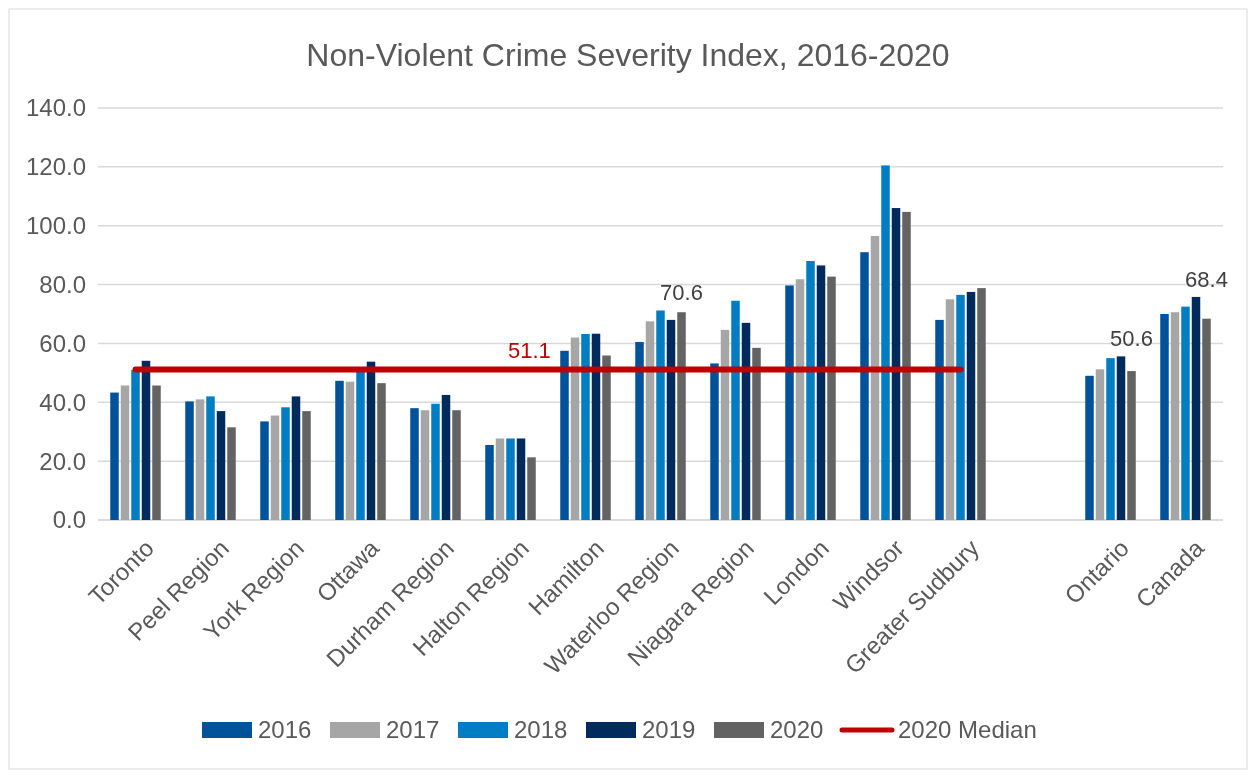 The height and width of the screenshot is (777, 1254). I want to click on y-tick-label: 140.0, so click(55, 108).